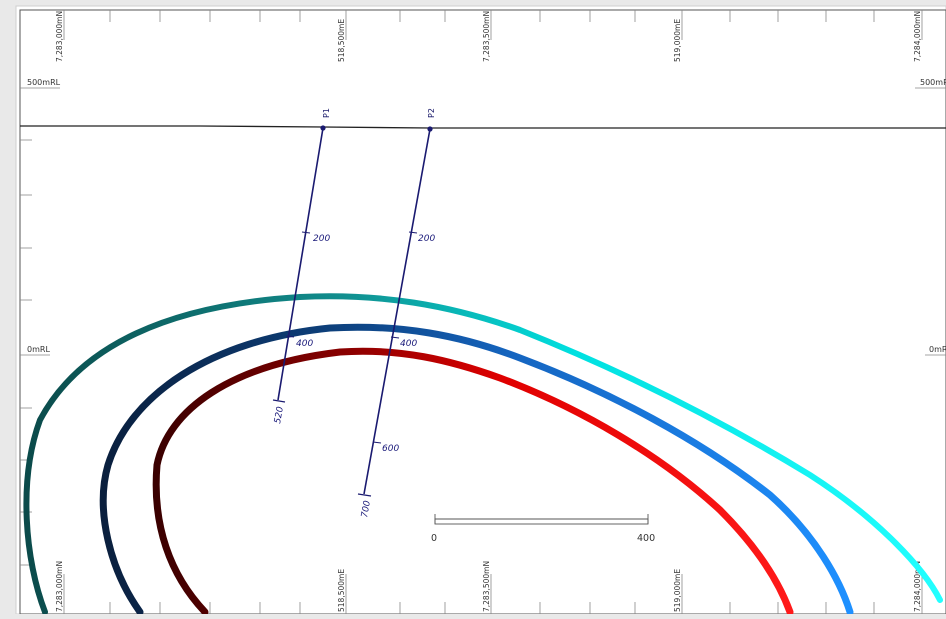 This screenshot has width=946, height=619. Describe the element at coordinates (541, 519) in the screenshot. I see `scale-bar` at that location.